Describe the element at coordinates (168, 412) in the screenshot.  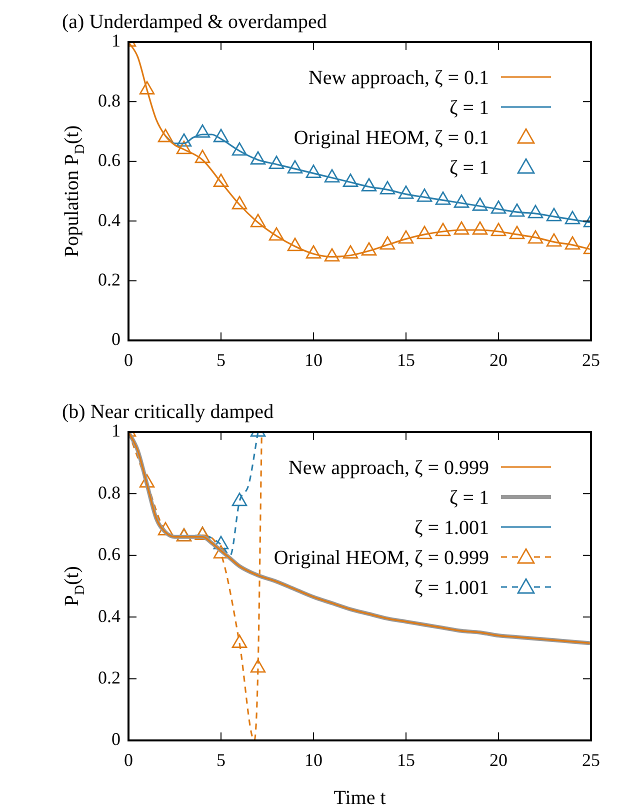
I see `chart-title: (b) Near critically damped` at that location.